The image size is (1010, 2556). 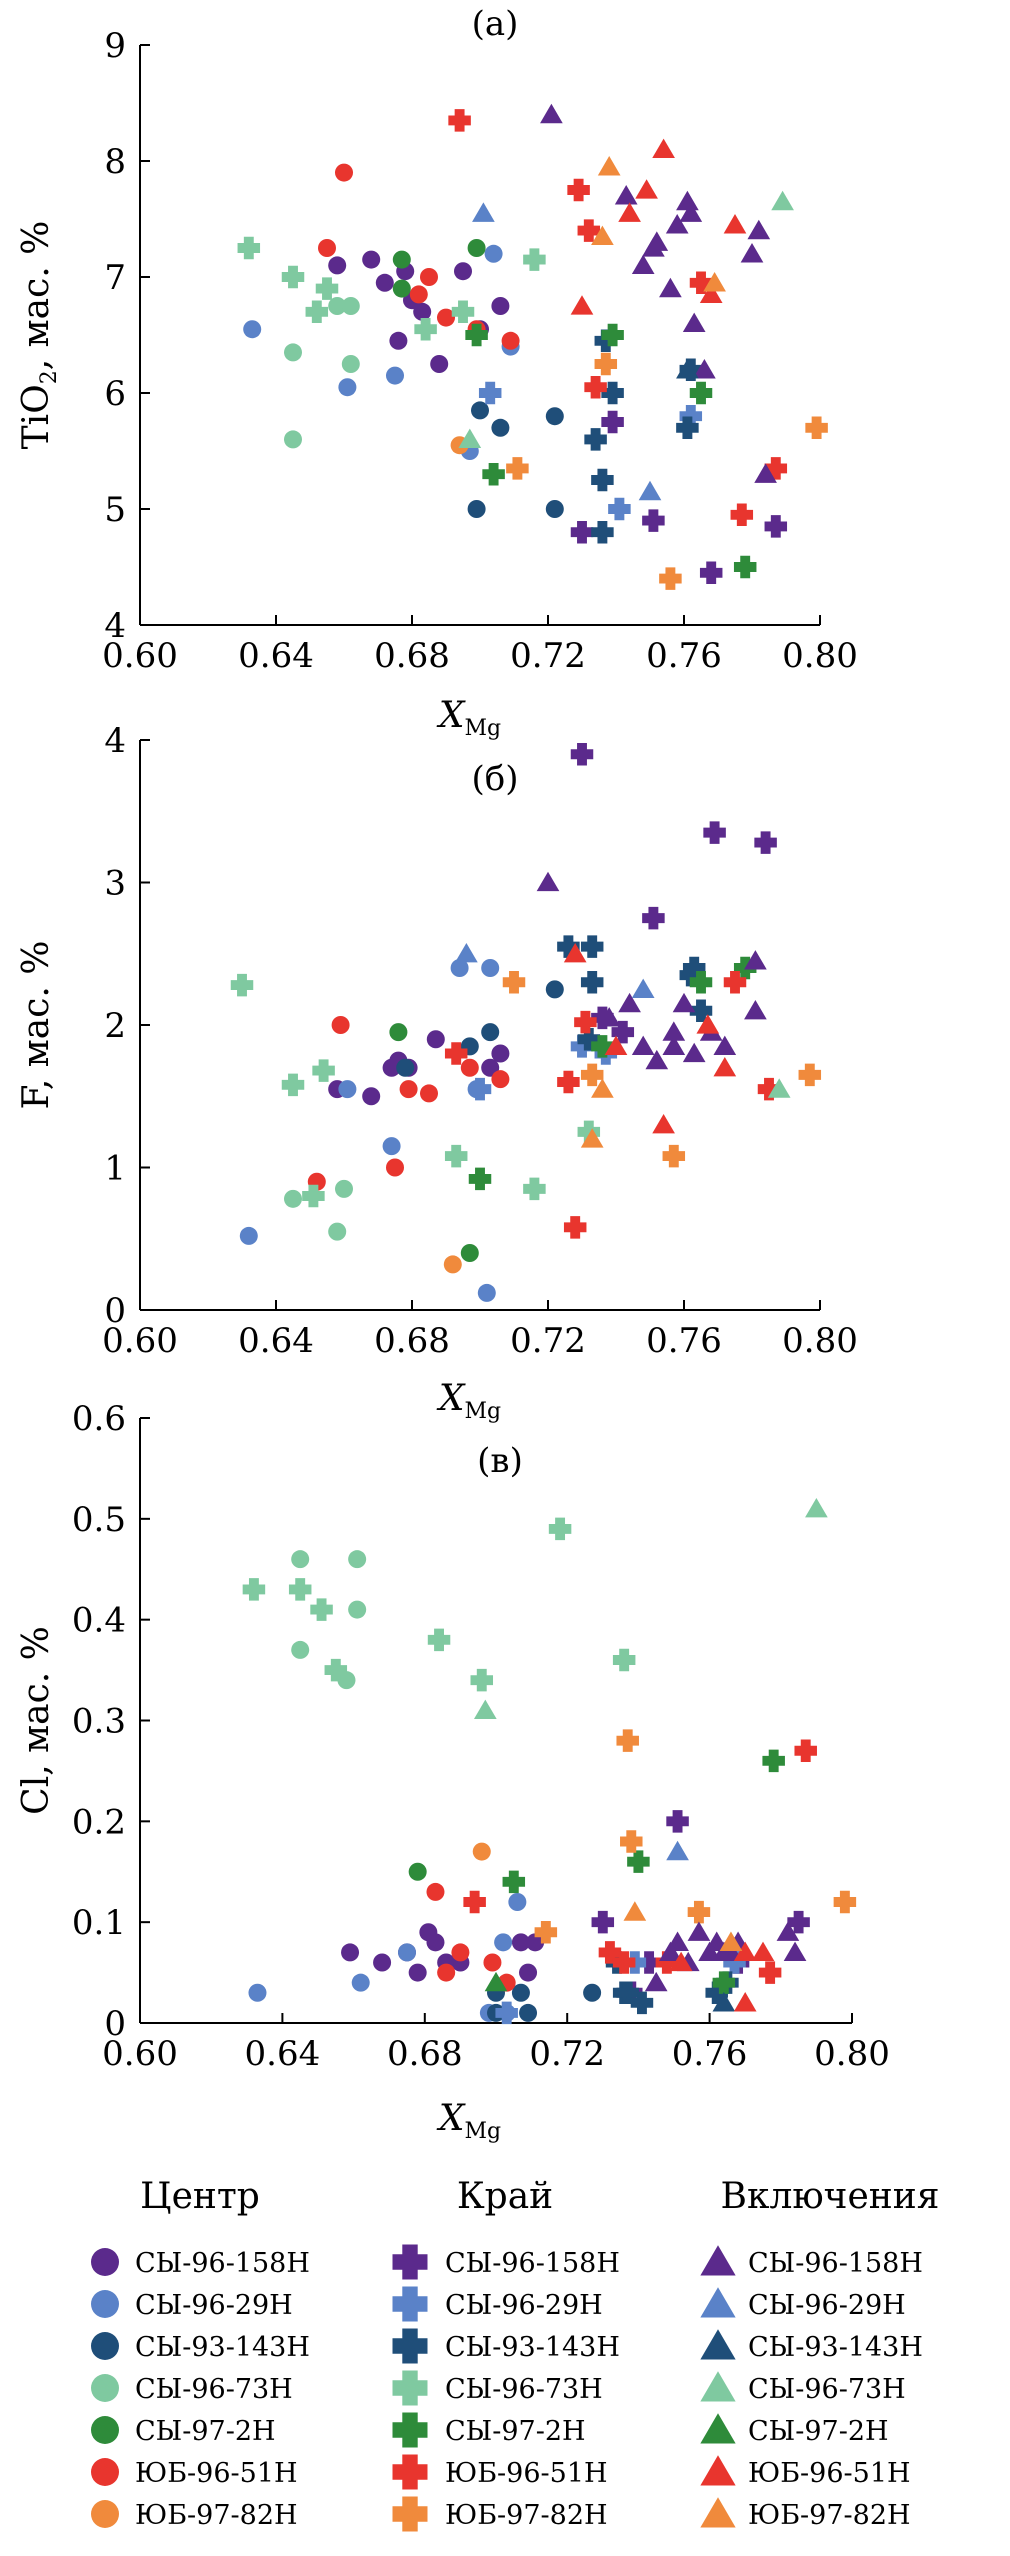 I want to click on panel-2-y-label: F, мас. %, so click(x=36, y=1025).